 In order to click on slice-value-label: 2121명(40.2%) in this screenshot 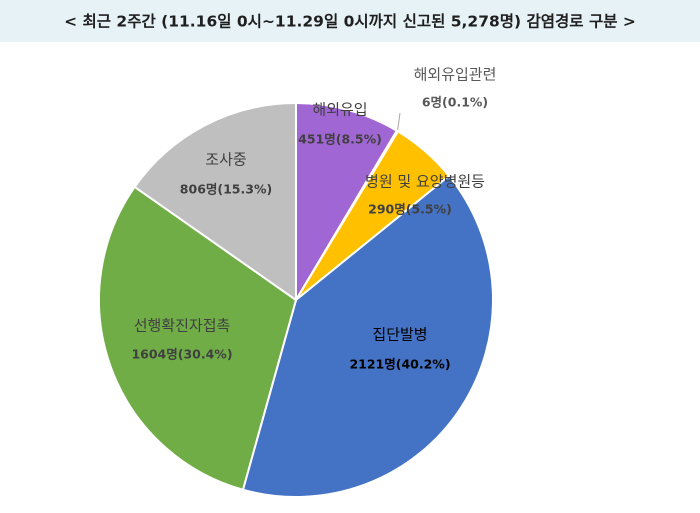, I will do `click(399, 364)`.